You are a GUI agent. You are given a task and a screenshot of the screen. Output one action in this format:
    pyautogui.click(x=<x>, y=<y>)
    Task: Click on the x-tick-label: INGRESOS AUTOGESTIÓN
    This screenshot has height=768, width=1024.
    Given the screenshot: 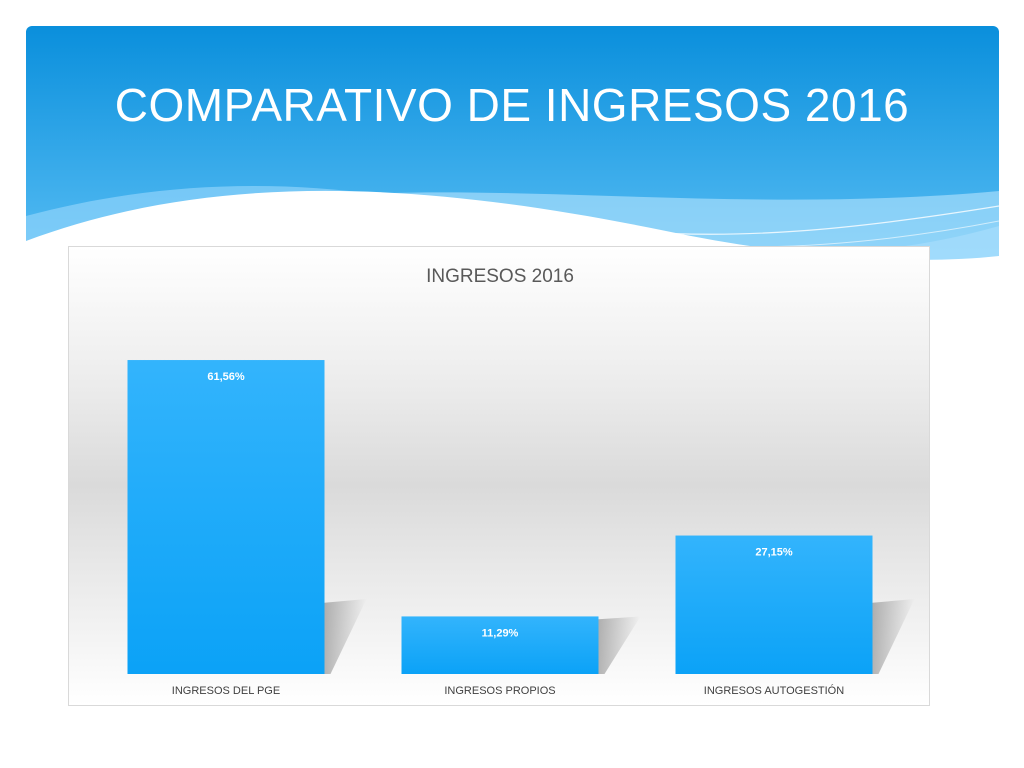 What is the action you would take?
    pyautogui.click(x=774, y=690)
    